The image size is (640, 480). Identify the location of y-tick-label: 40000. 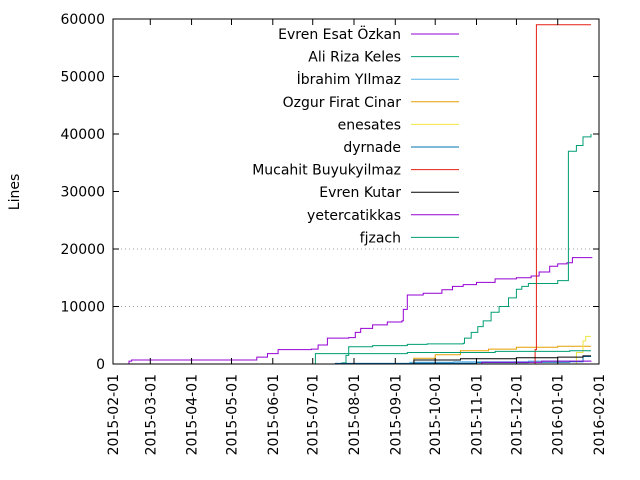
(82, 135).